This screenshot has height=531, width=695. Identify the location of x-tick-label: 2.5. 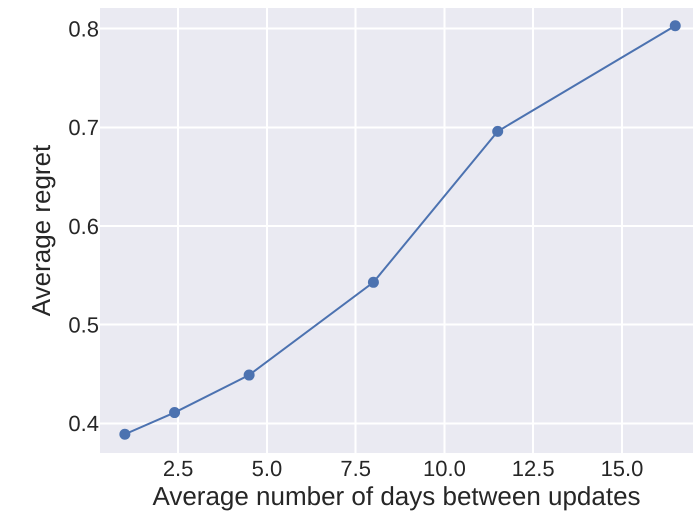
(178, 468).